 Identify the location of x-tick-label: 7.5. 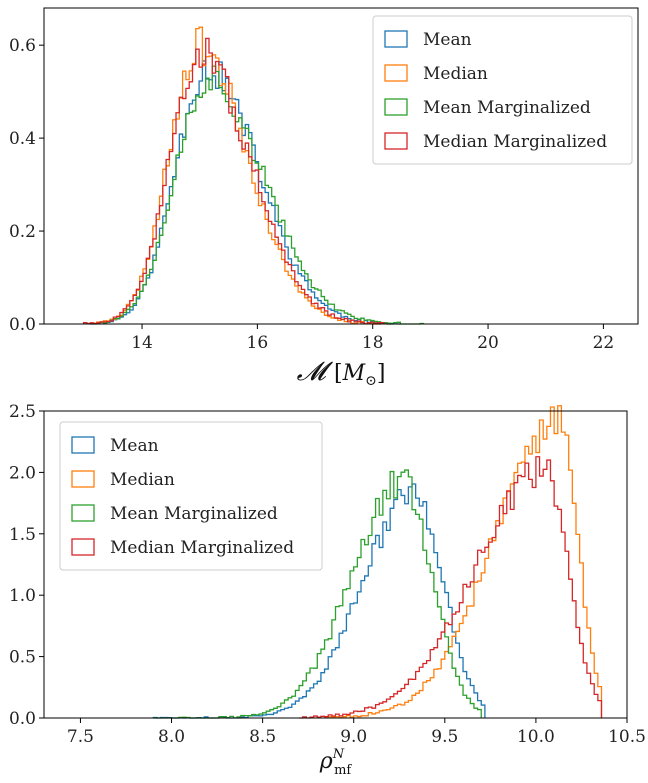
(80, 737).